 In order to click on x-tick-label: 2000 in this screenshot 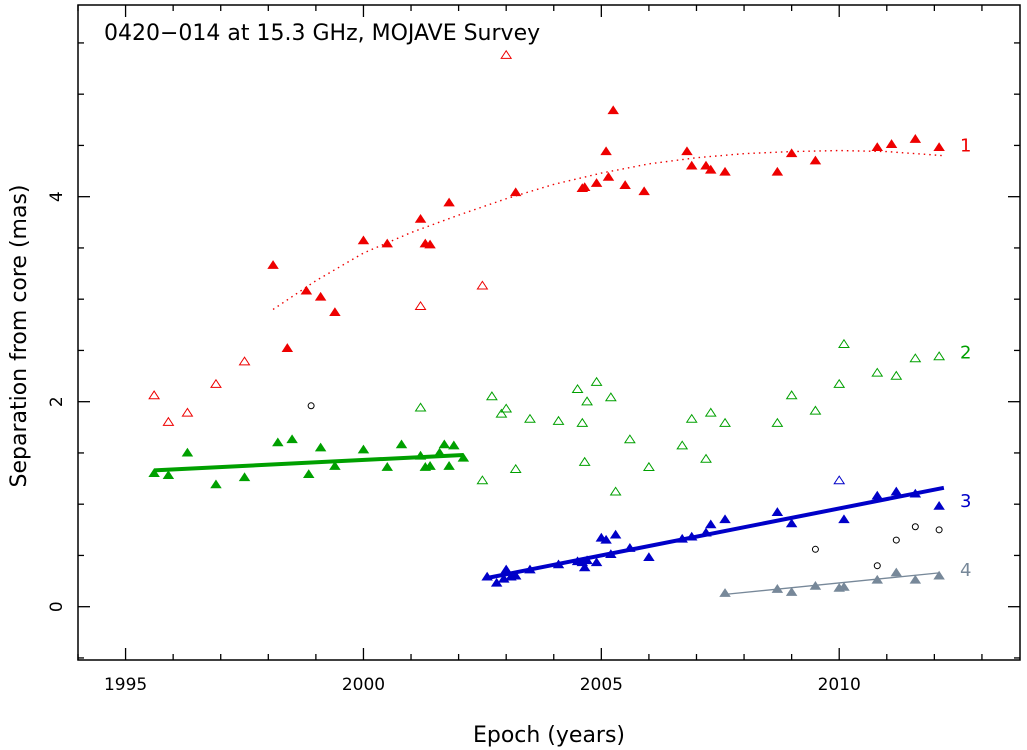, I will do `click(363, 685)`.